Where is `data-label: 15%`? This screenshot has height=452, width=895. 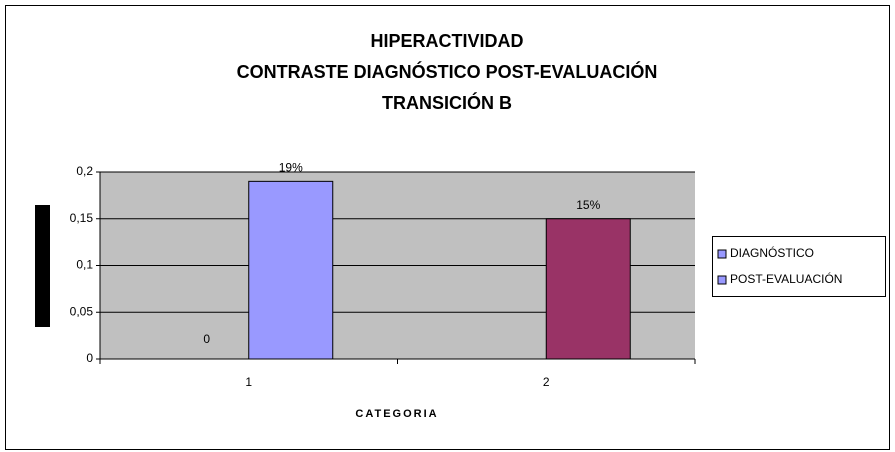 data-label: 15% is located at coordinates (588, 205).